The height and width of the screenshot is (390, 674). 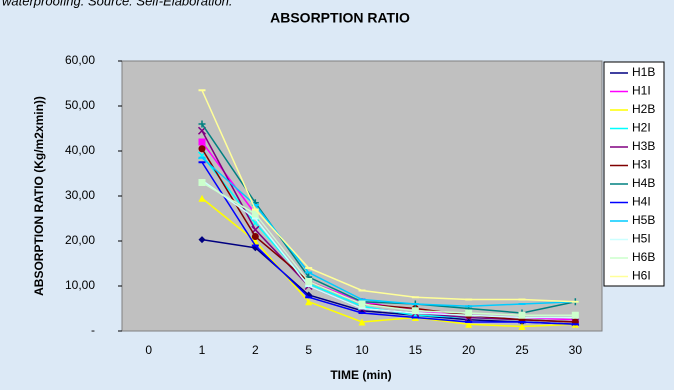 I want to click on legend-label: H1I, so click(x=641, y=91).